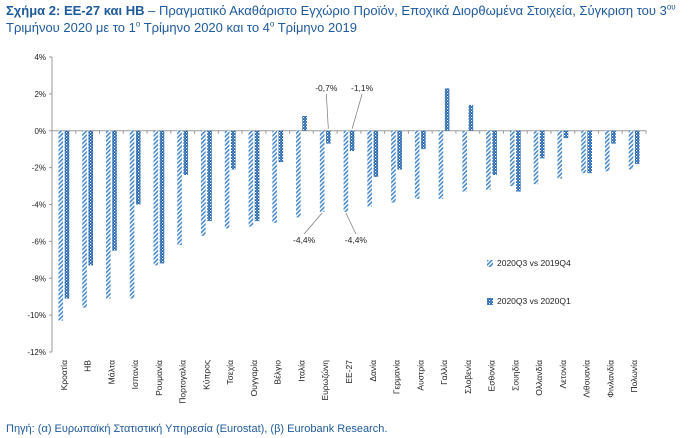 The width and height of the screenshot is (700, 438). Describe the element at coordinates (325, 380) in the screenshot. I see `category-label: Ευρωζώνη` at that location.